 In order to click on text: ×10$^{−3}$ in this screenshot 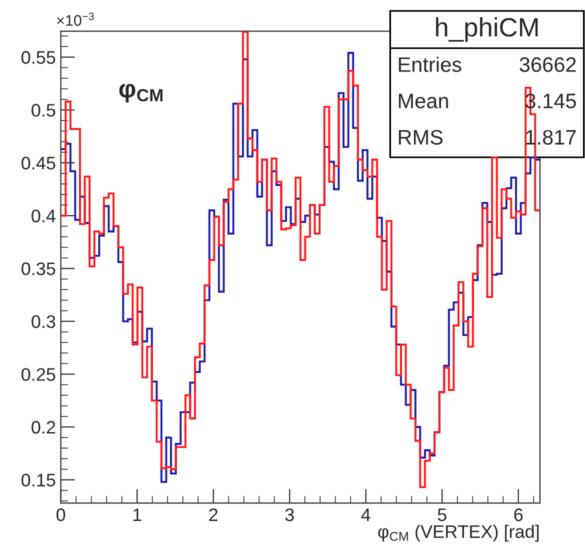, I will do `click(75, 19)`.